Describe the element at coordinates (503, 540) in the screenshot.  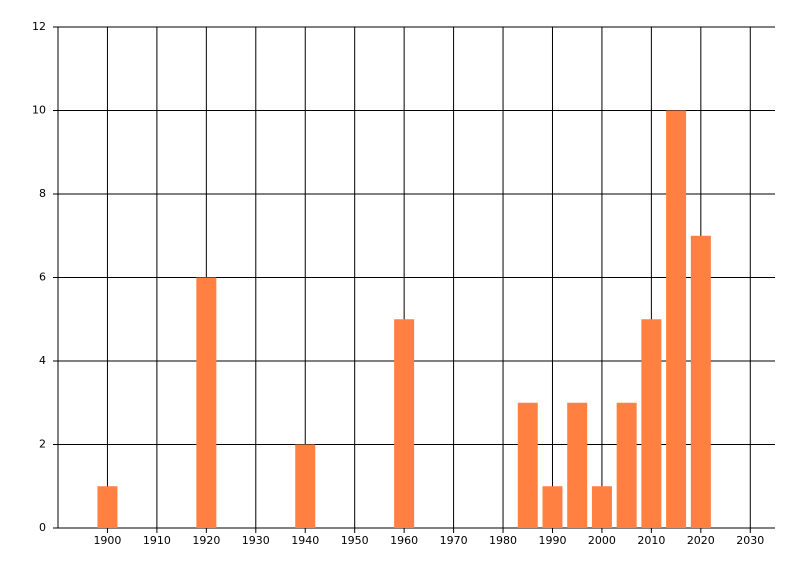
I see `x-tick-label: 1980` at that location.